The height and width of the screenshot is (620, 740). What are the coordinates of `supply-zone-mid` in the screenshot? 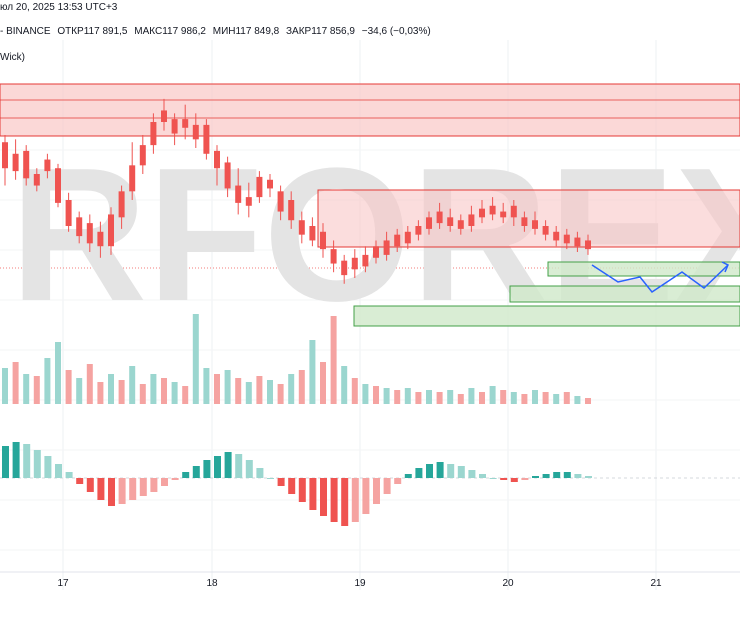 It's located at (528, 218).